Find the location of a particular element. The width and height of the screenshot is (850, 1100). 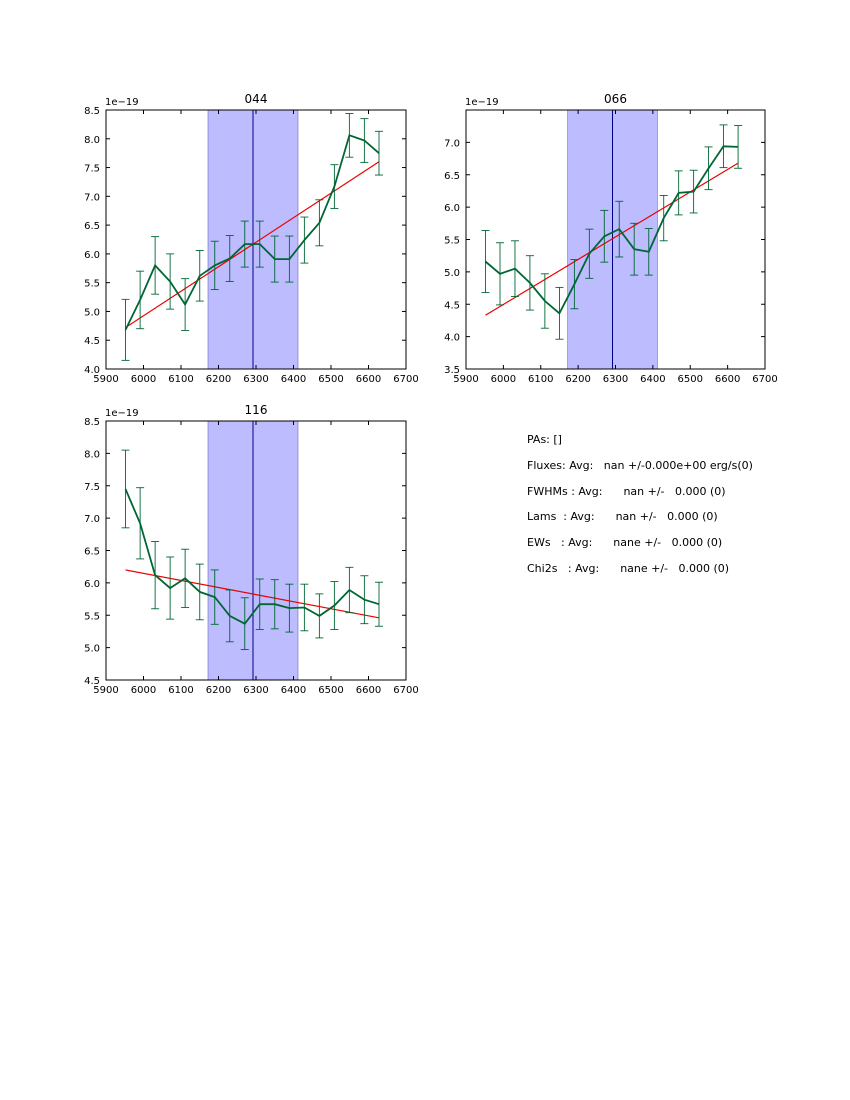

chart-title: 066 is located at coordinates (615, 99).